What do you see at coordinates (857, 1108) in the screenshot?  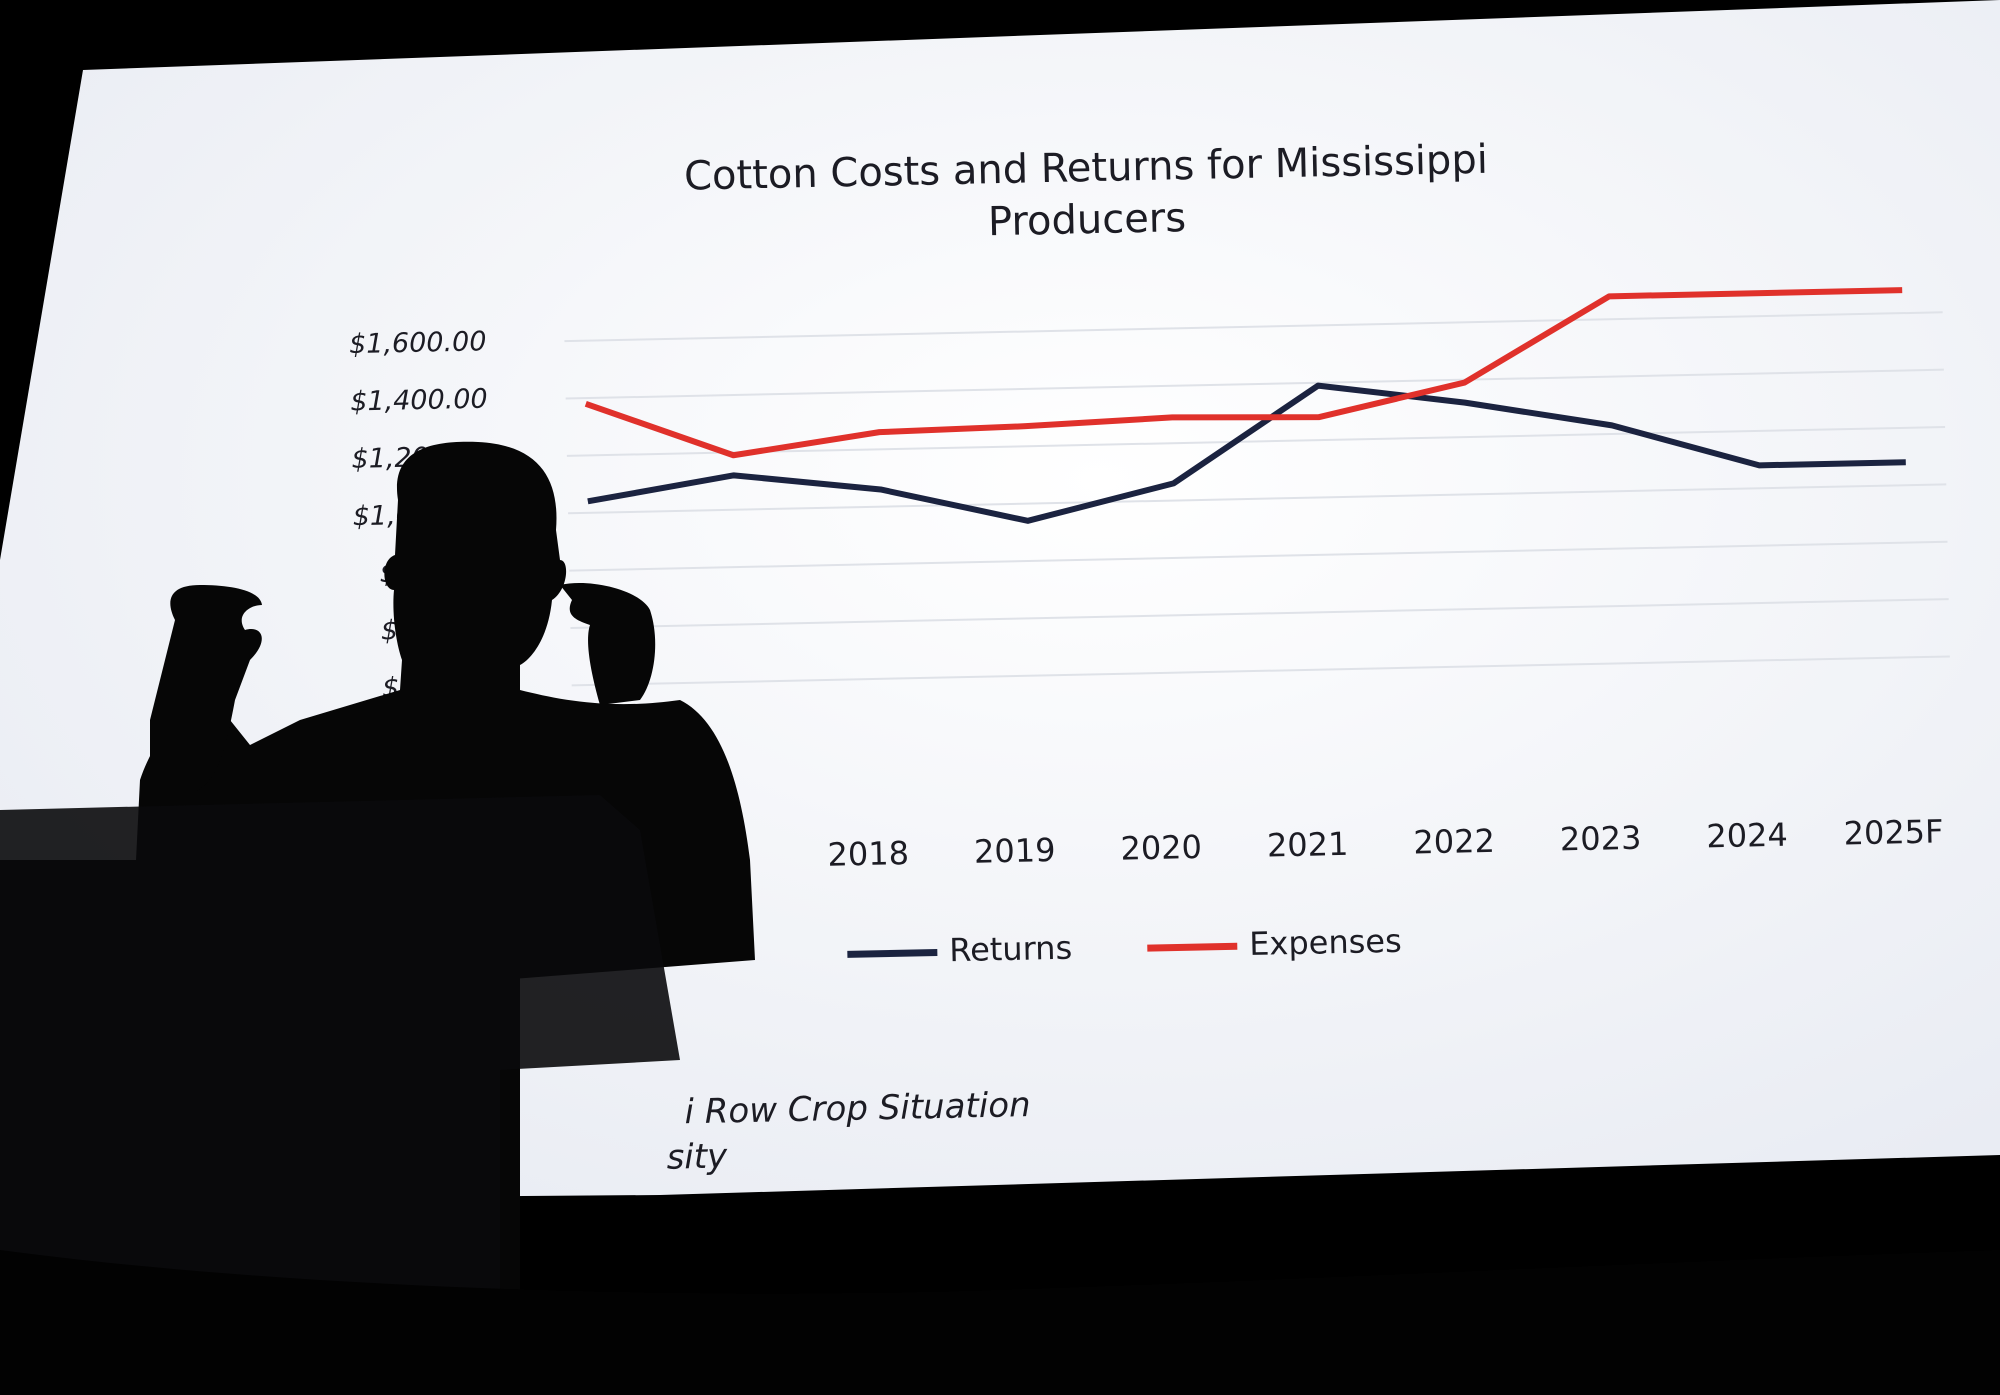 I see `source-note: i Row Crop Situation` at bounding box center [857, 1108].